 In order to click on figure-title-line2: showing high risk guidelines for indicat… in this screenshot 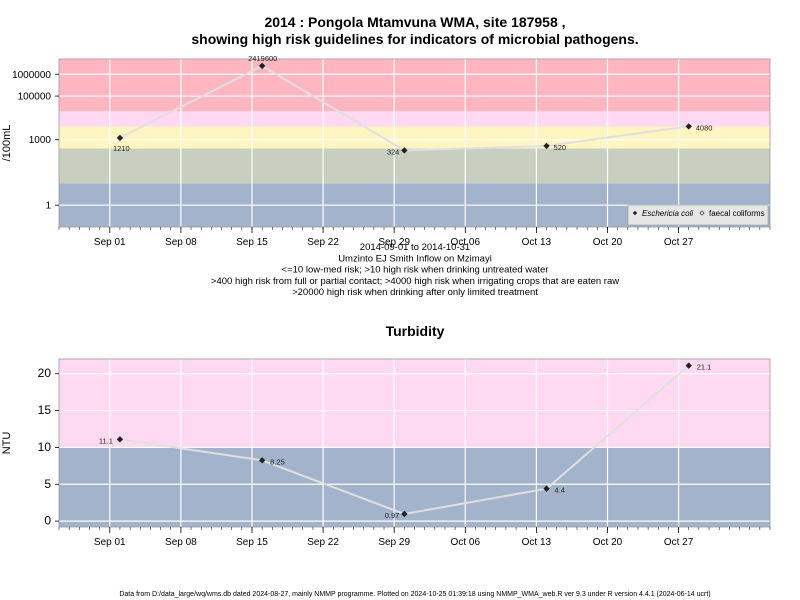, I will do `click(414, 39)`.